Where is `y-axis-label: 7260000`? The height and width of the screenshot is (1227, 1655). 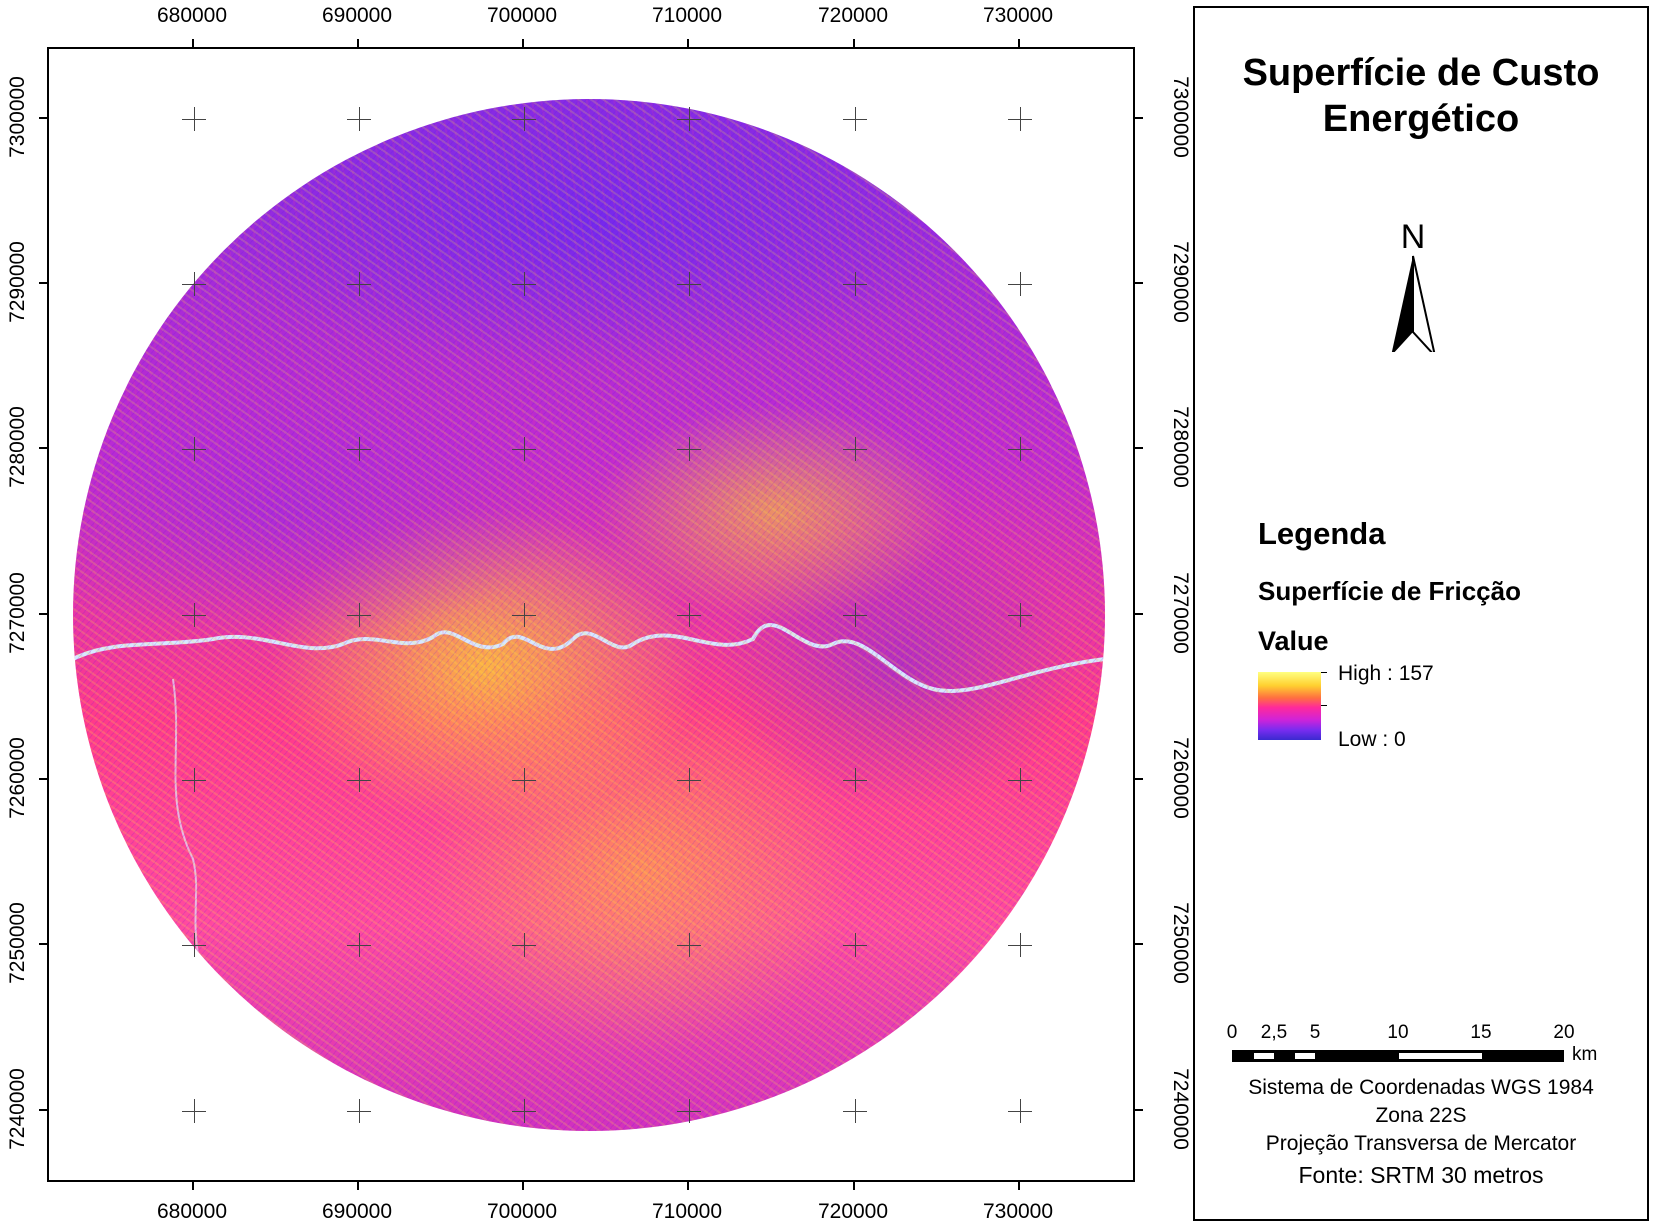
y-axis-label: 7260000 is located at coordinates (1180, 778).